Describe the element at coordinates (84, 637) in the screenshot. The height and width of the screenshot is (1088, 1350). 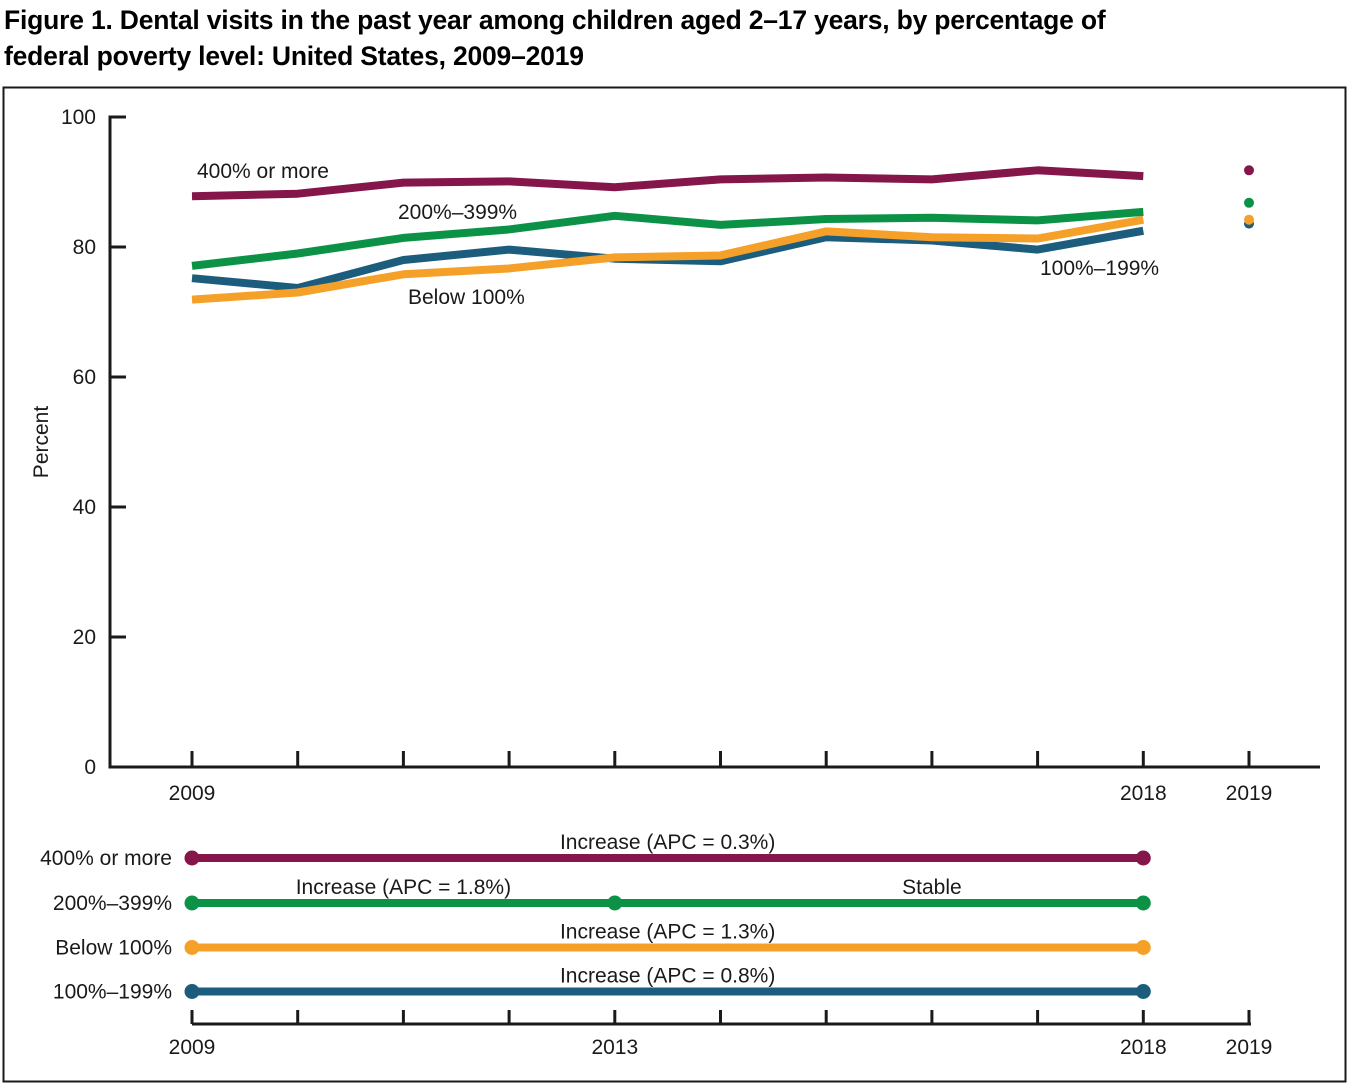
I see `y-tick-label-20: 20` at that location.